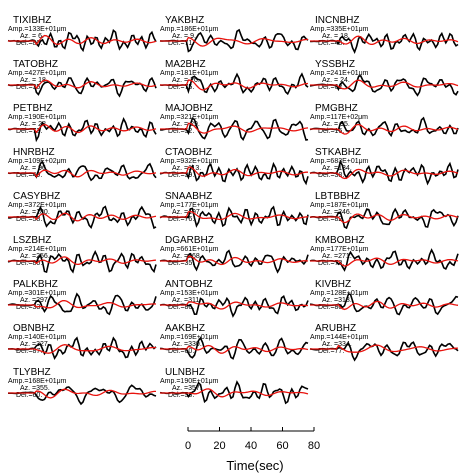 This screenshot has height=474, width=466. What do you see at coordinates (37, 161) in the screenshot?
I see `station-amplitude: Amp.=109E+02μm` at bounding box center [37, 161].